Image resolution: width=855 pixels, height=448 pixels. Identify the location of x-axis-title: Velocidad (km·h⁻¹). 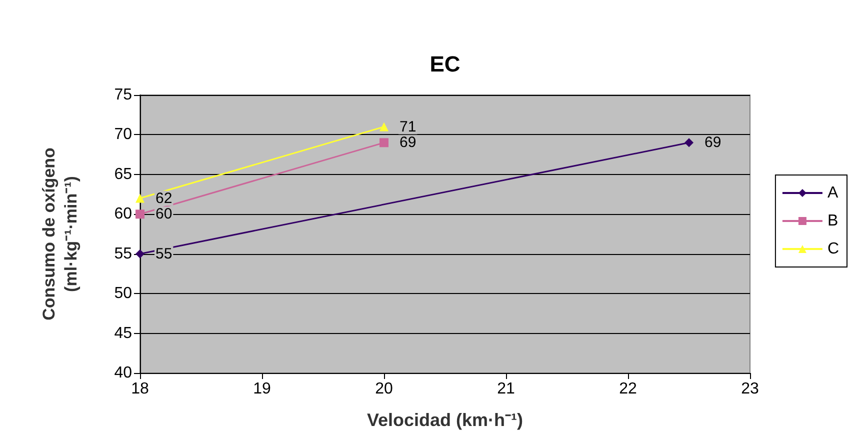
(445, 420).